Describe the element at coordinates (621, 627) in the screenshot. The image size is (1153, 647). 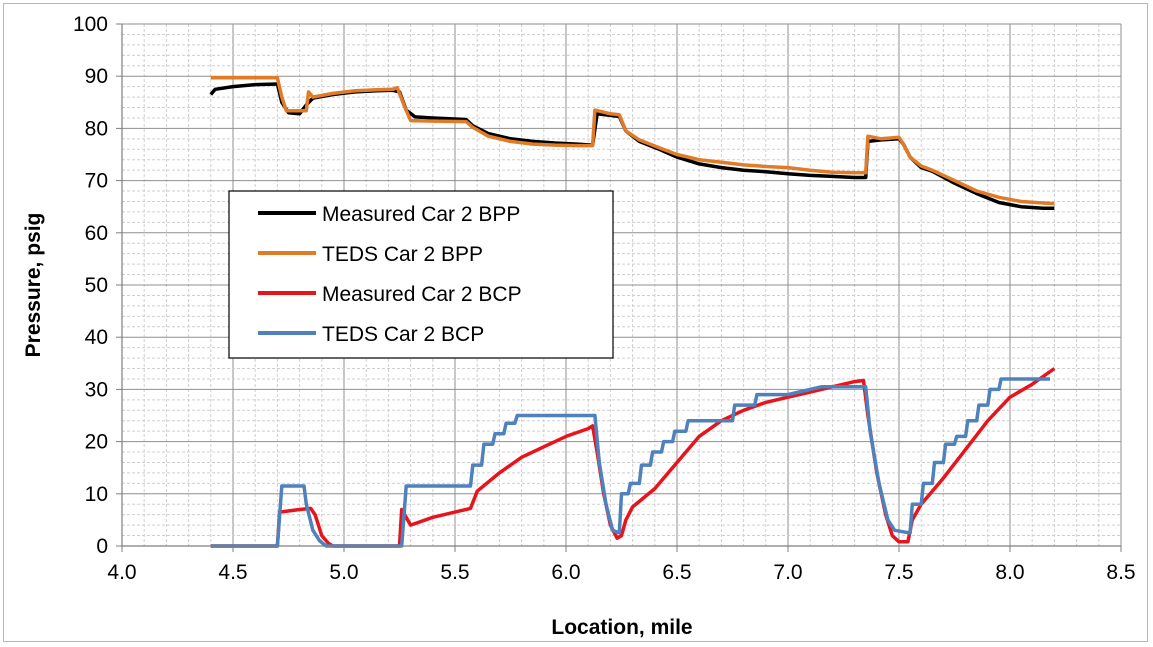
I see `x-axis-title: Location, mile` at that location.